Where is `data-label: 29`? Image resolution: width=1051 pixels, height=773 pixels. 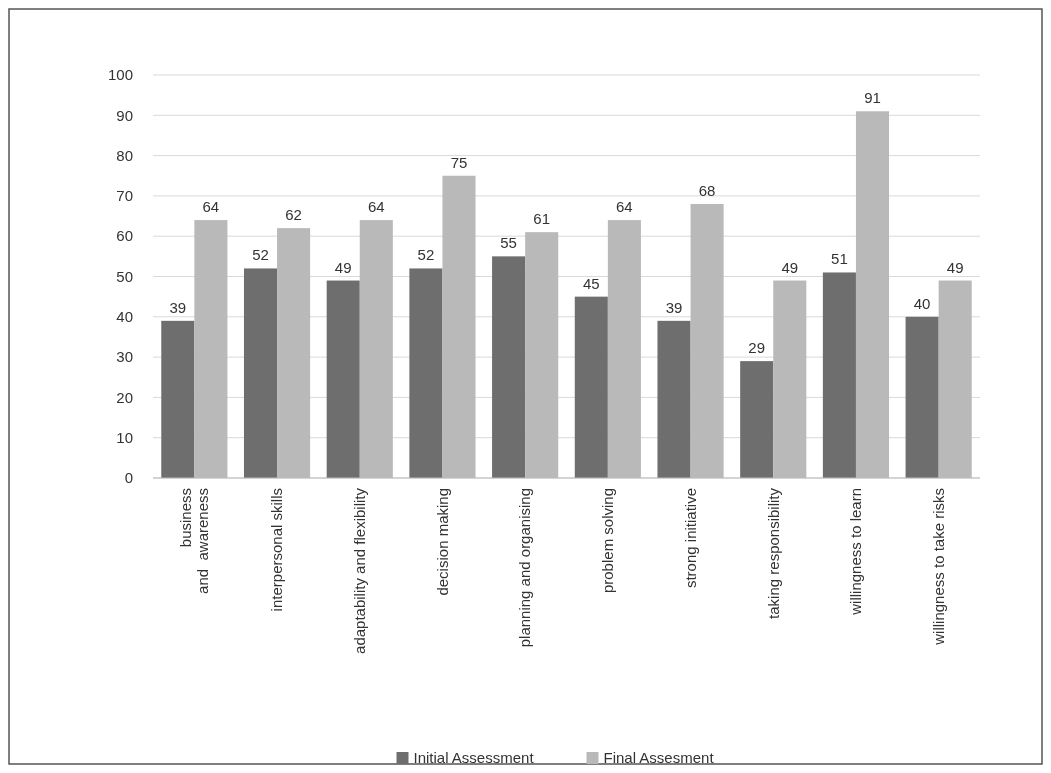 data-label: 29 is located at coordinates (757, 348).